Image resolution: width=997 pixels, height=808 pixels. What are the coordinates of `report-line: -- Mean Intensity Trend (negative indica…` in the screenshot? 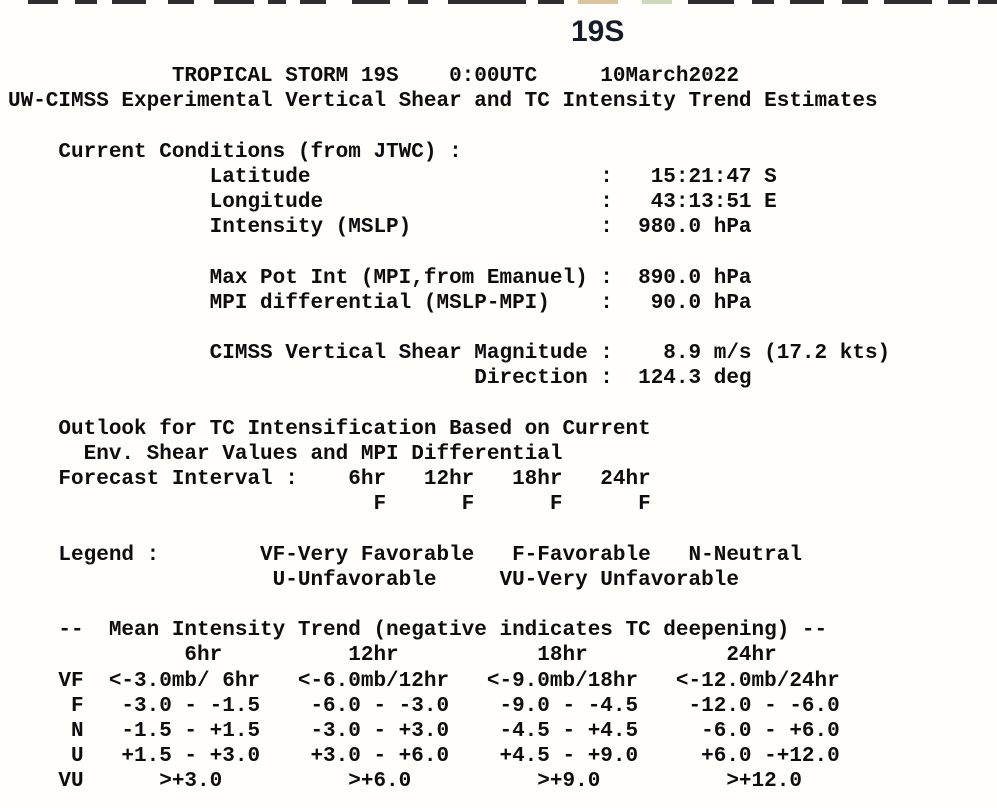 It's located at (418, 631).